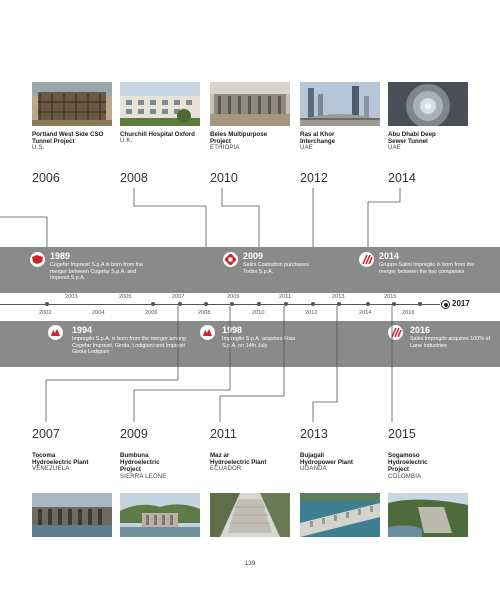 Image resolution: width=500 pixels, height=592 pixels. Describe the element at coordinates (46, 434) in the screenshot. I see `year-2007: 2007` at that location.